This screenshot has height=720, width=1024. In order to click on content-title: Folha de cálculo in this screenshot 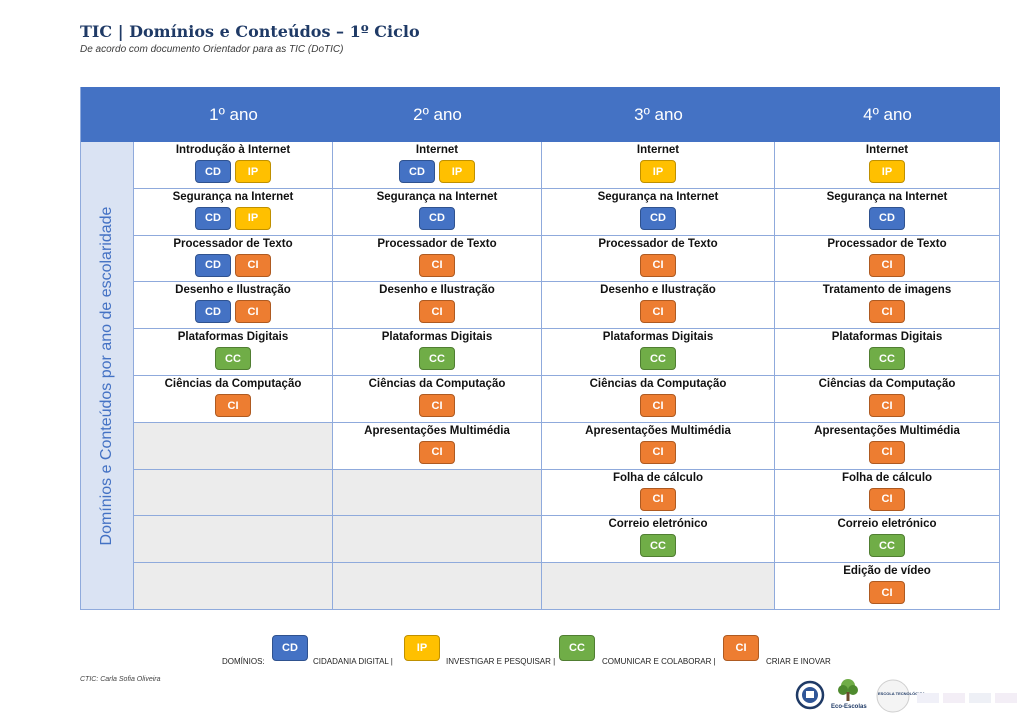, I will do `click(887, 477)`.